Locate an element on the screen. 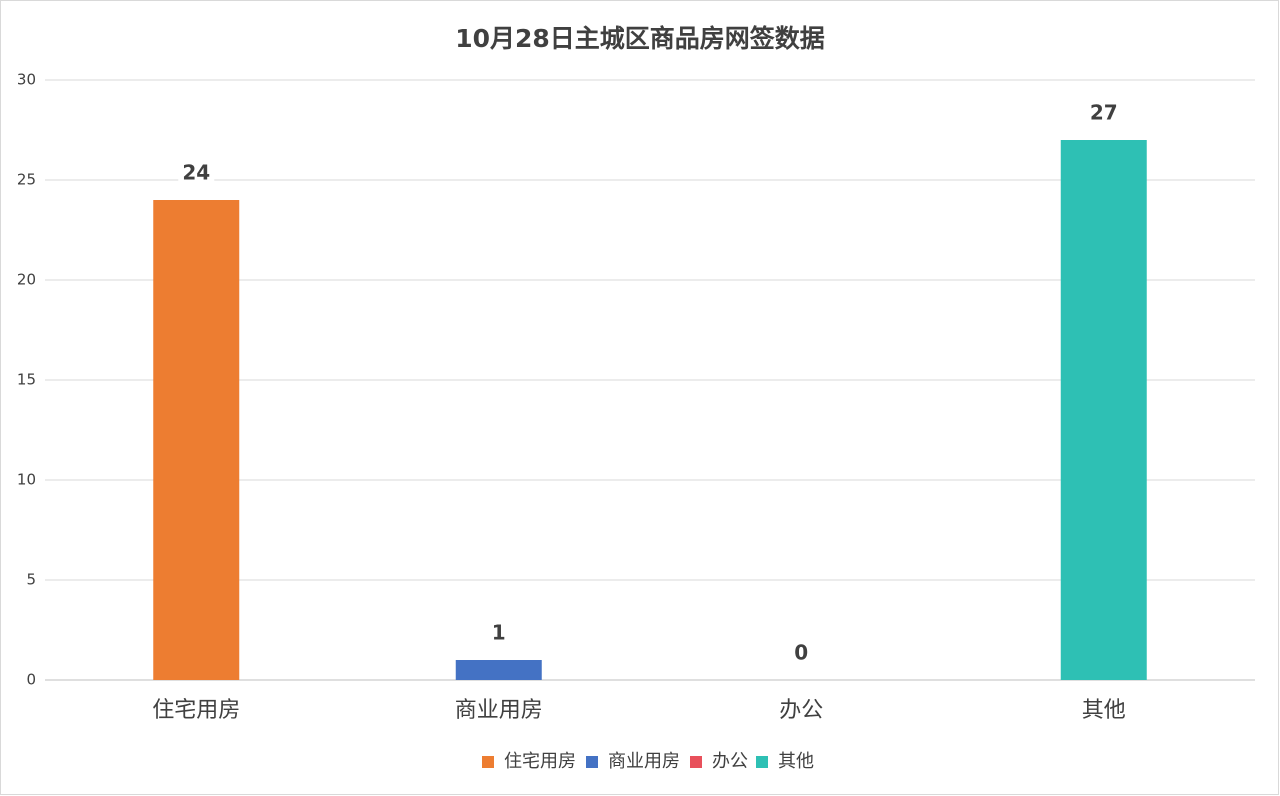 This screenshot has width=1280, height=796. y-tick-label: 30 is located at coordinates (26, 80).